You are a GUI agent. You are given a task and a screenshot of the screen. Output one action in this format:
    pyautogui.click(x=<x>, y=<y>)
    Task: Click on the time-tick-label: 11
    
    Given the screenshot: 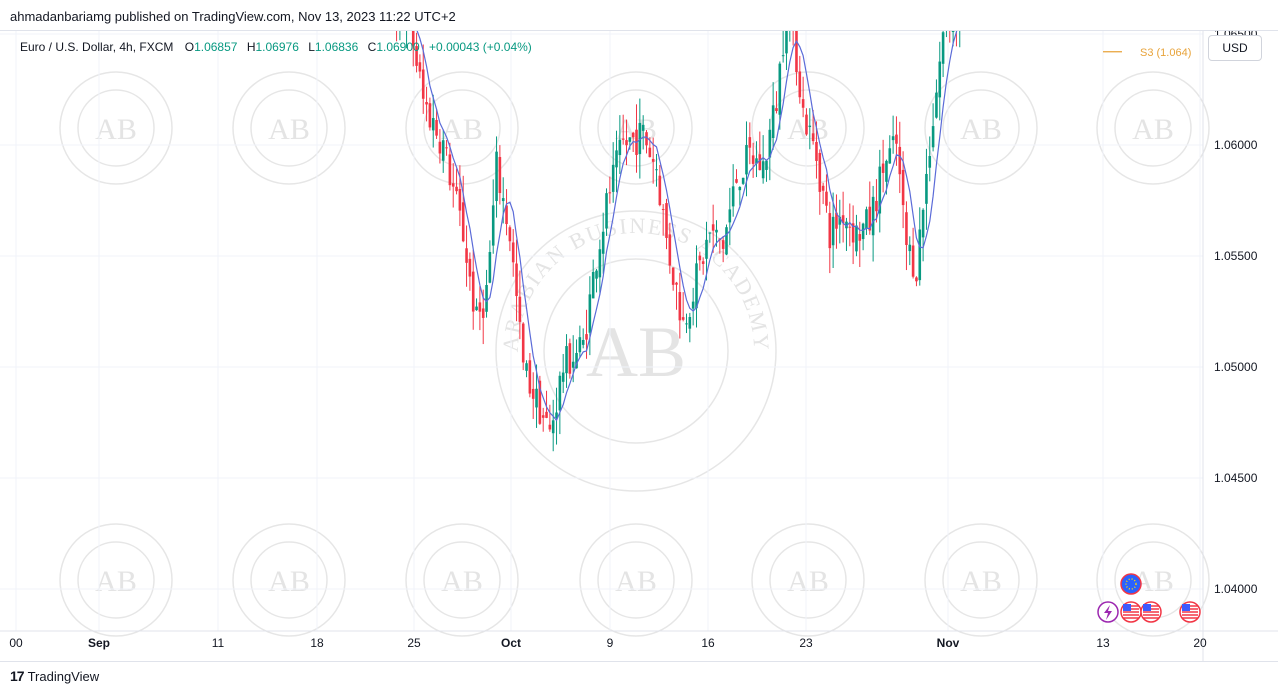 What is the action you would take?
    pyautogui.click(x=218, y=643)
    